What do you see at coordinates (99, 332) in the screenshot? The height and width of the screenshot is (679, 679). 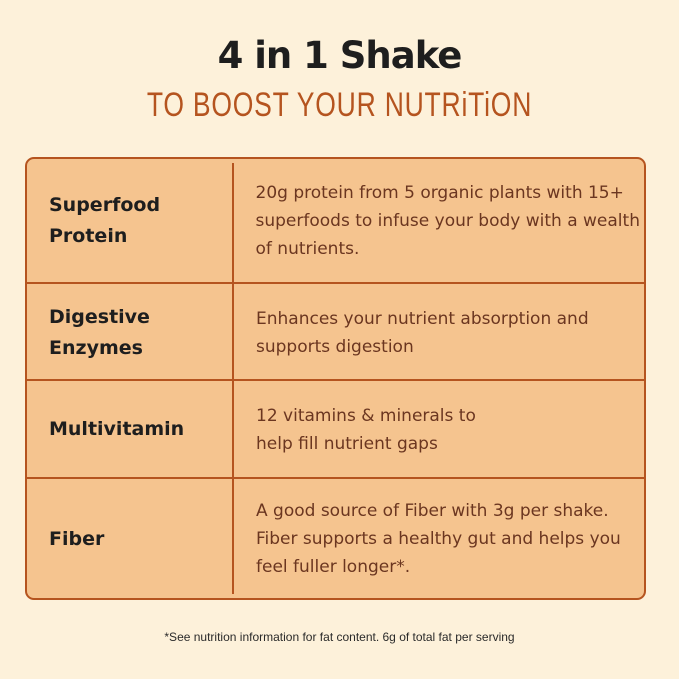 I see `row-name: Digestive Enzymes` at bounding box center [99, 332].